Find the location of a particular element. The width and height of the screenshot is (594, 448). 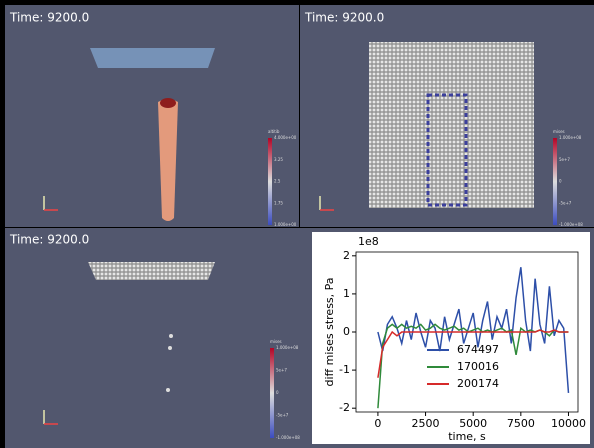

legend-label: 170016 is located at coordinates (478, 366).